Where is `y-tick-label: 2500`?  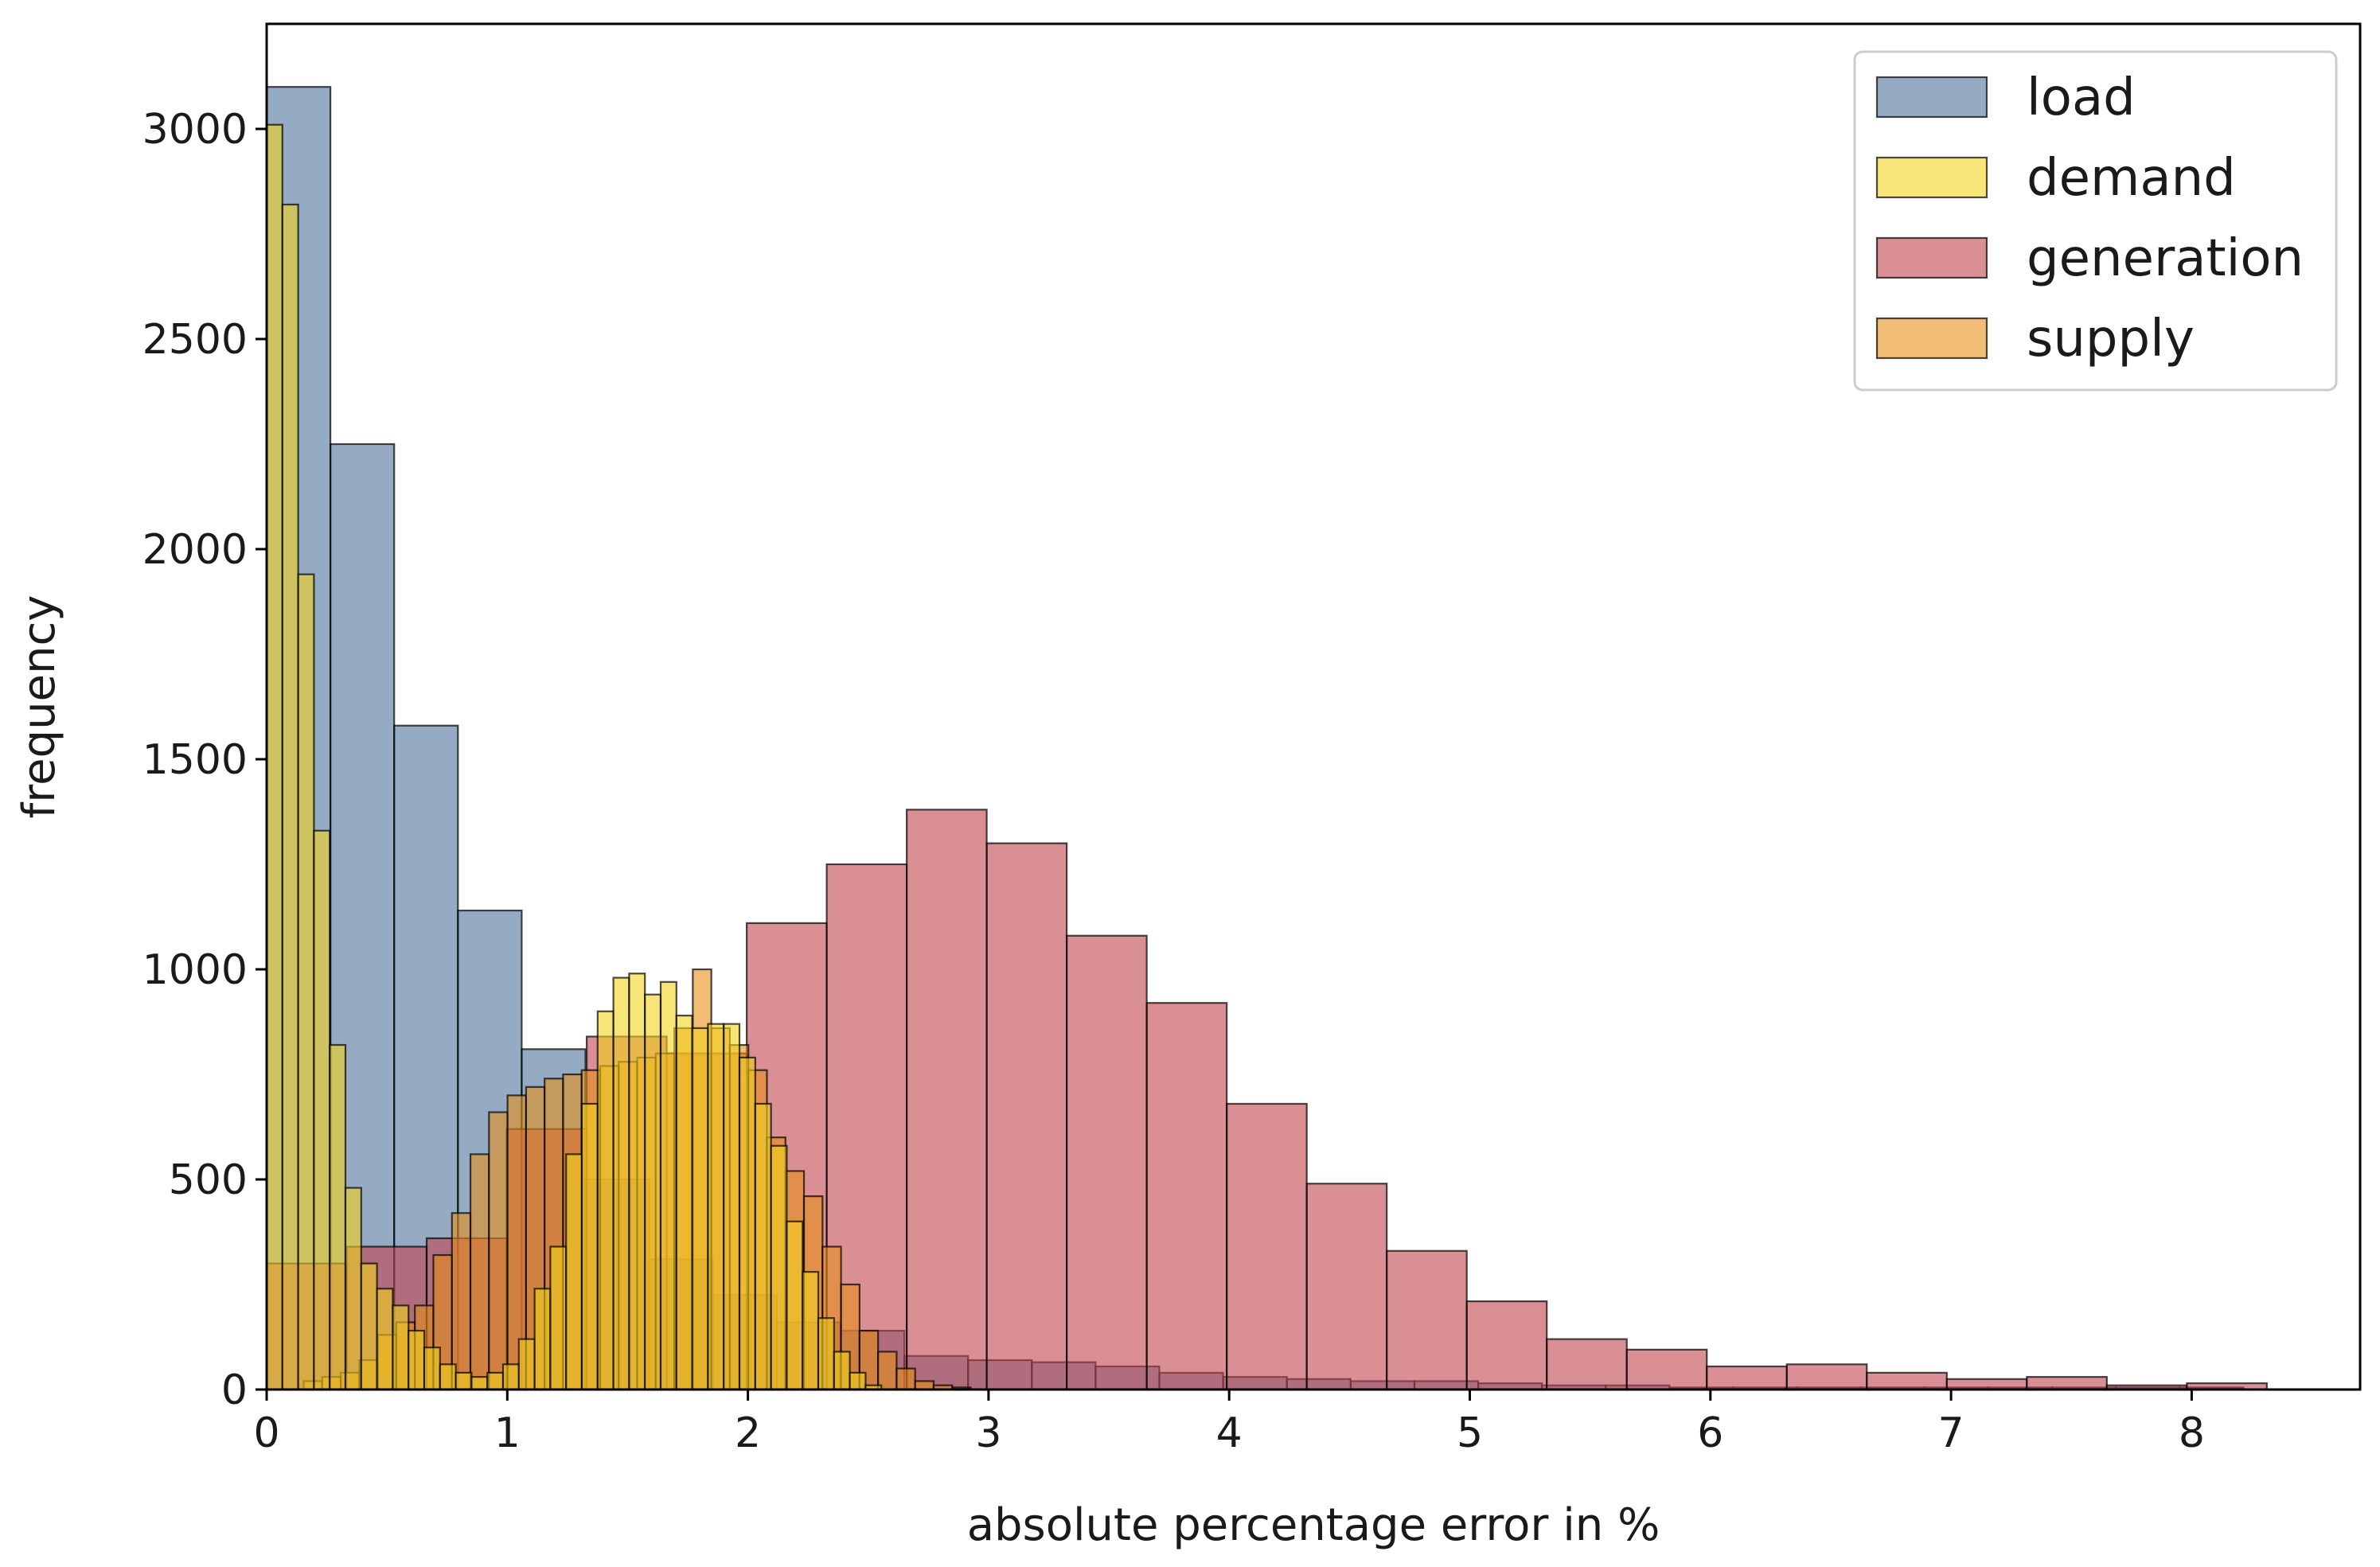 y-tick-label: 2500 is located at coordinates (195, 340).